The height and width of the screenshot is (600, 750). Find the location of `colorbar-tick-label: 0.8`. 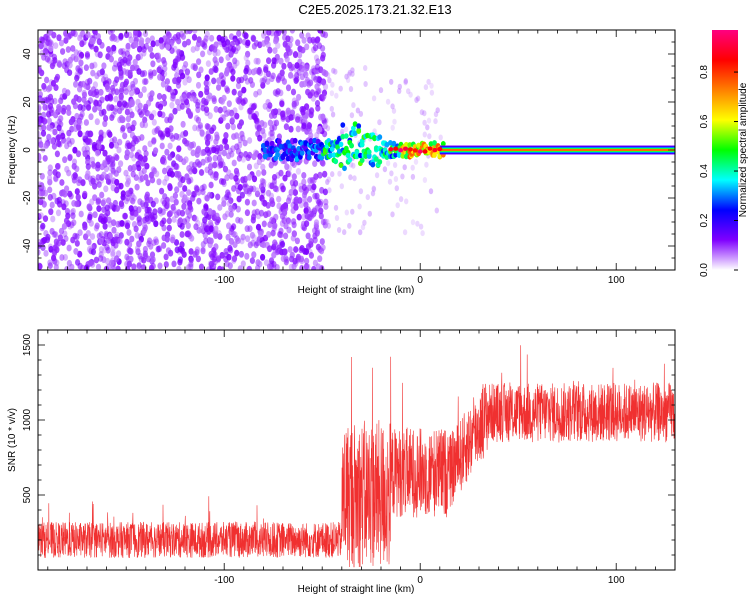

colorbar-tick-label: 0.8 is located at coordinates (704, 72).